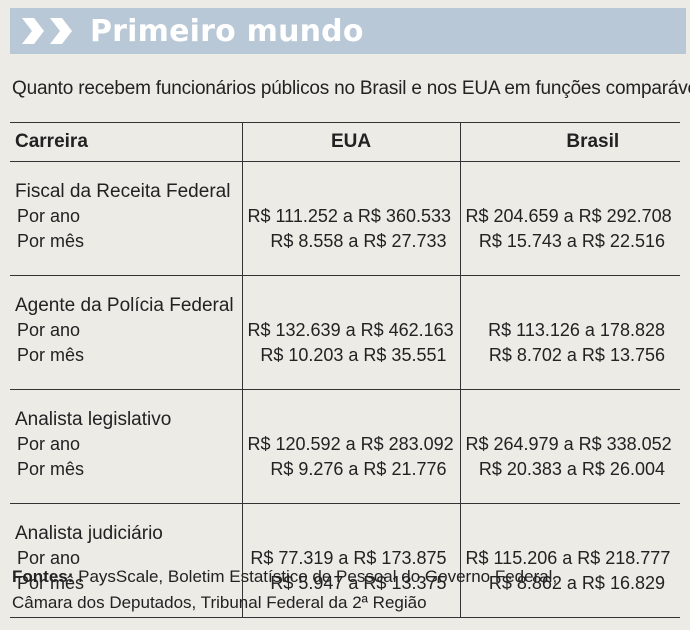  What do you see at coordinates (126, 446) in the screenshot?
I see `career-cell: Analista legislativo Por ano Por mês` at bounding box center [126, 446].